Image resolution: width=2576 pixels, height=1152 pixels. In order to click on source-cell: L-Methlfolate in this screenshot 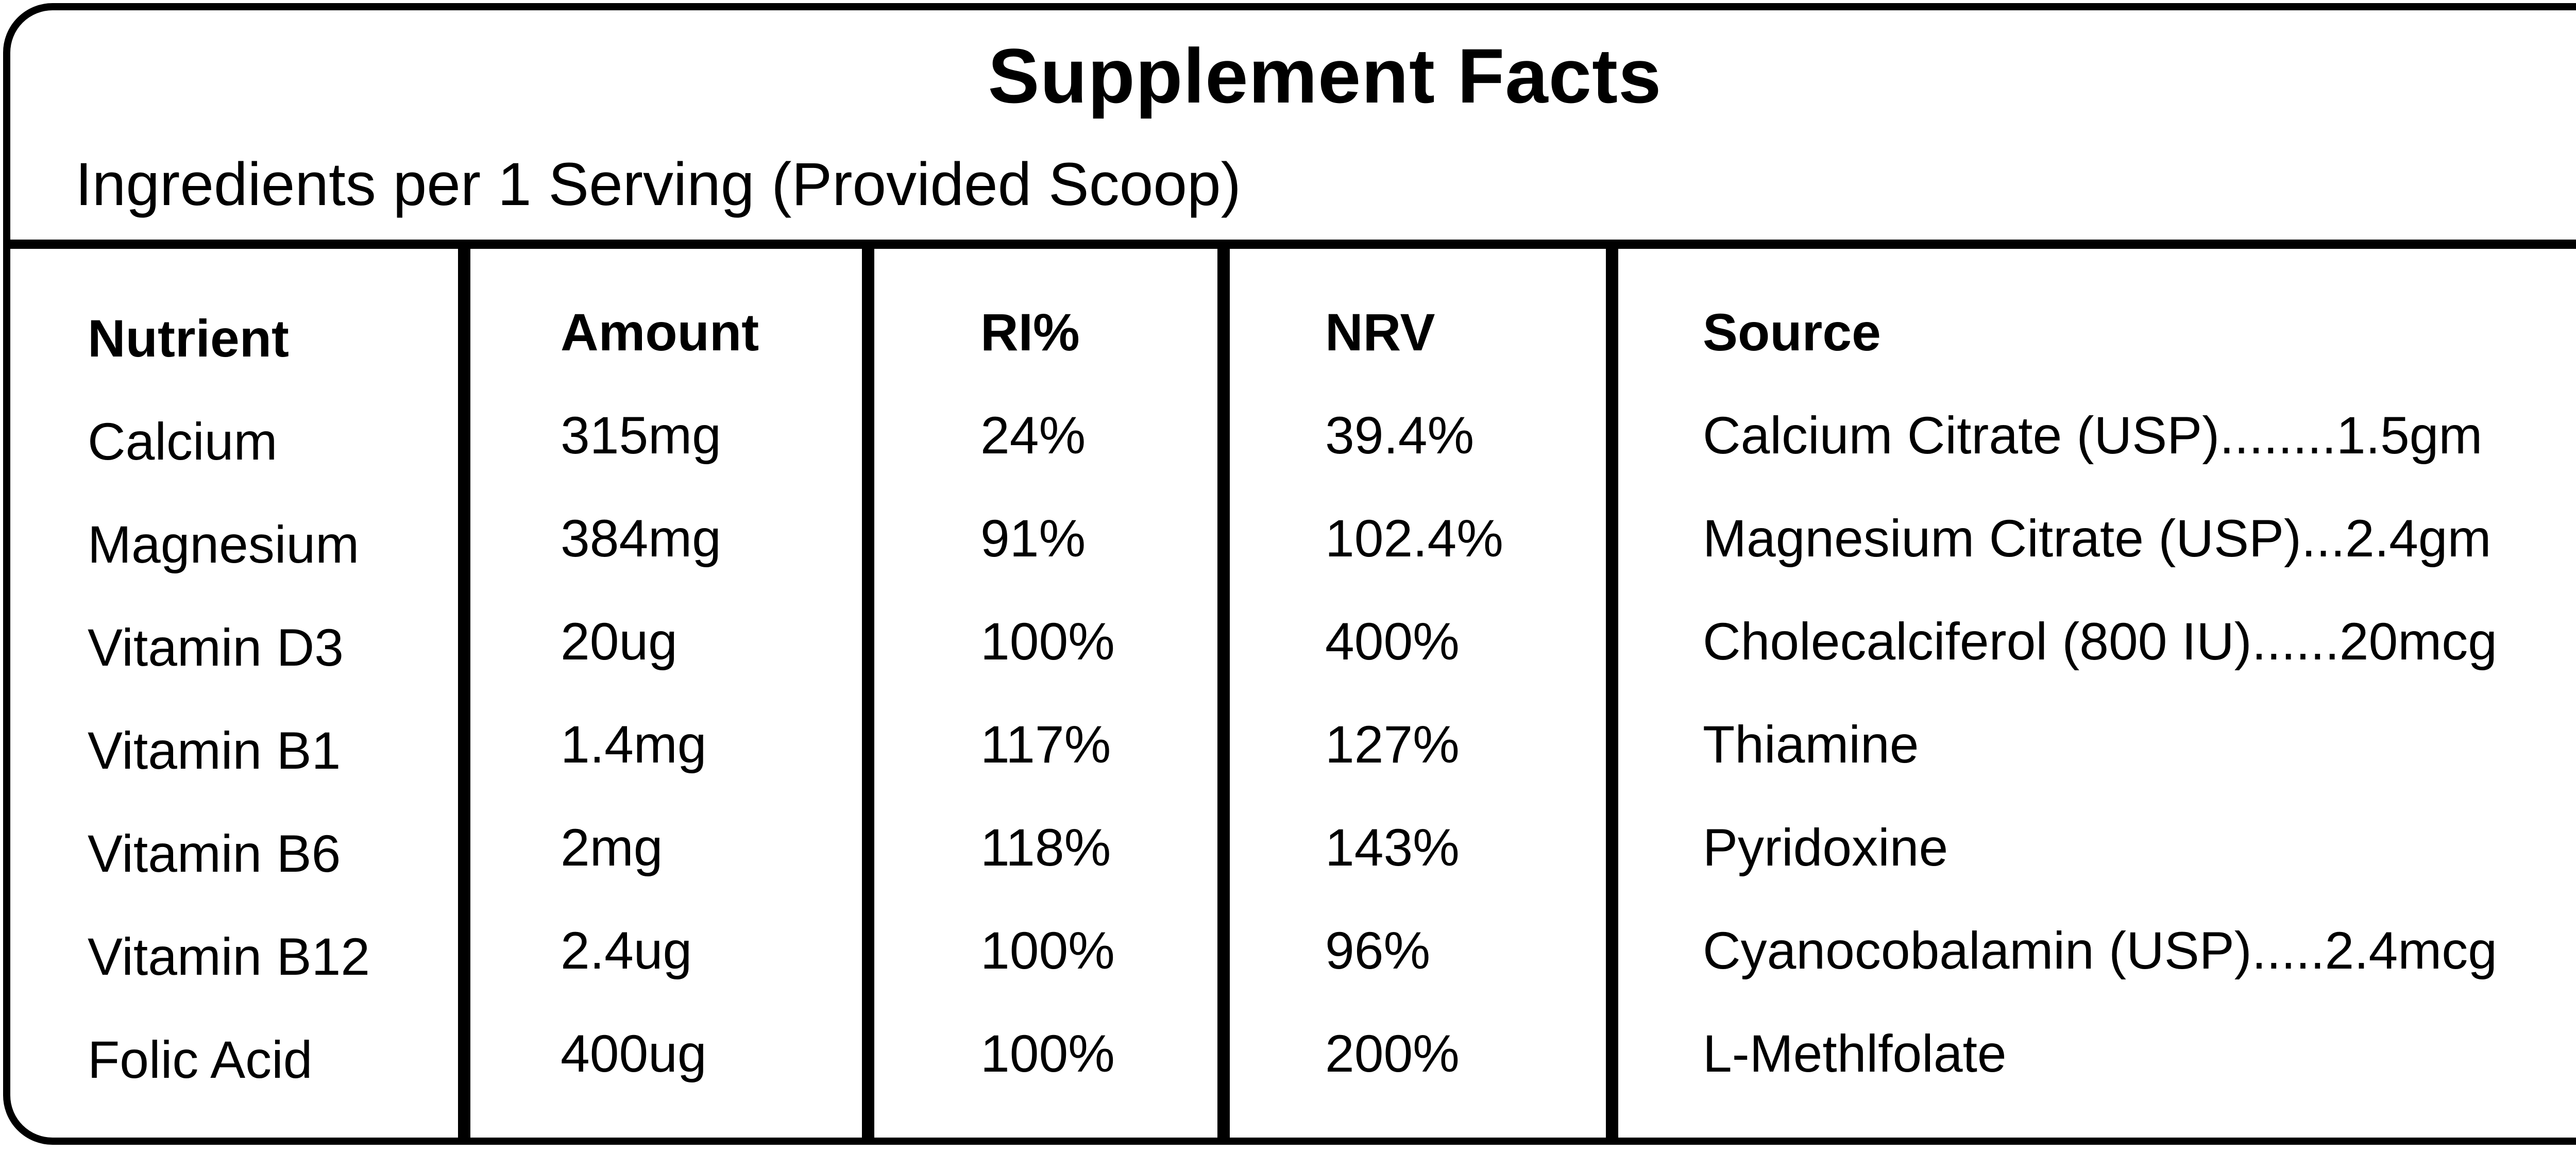, I will do `click(1855, 1054)`.